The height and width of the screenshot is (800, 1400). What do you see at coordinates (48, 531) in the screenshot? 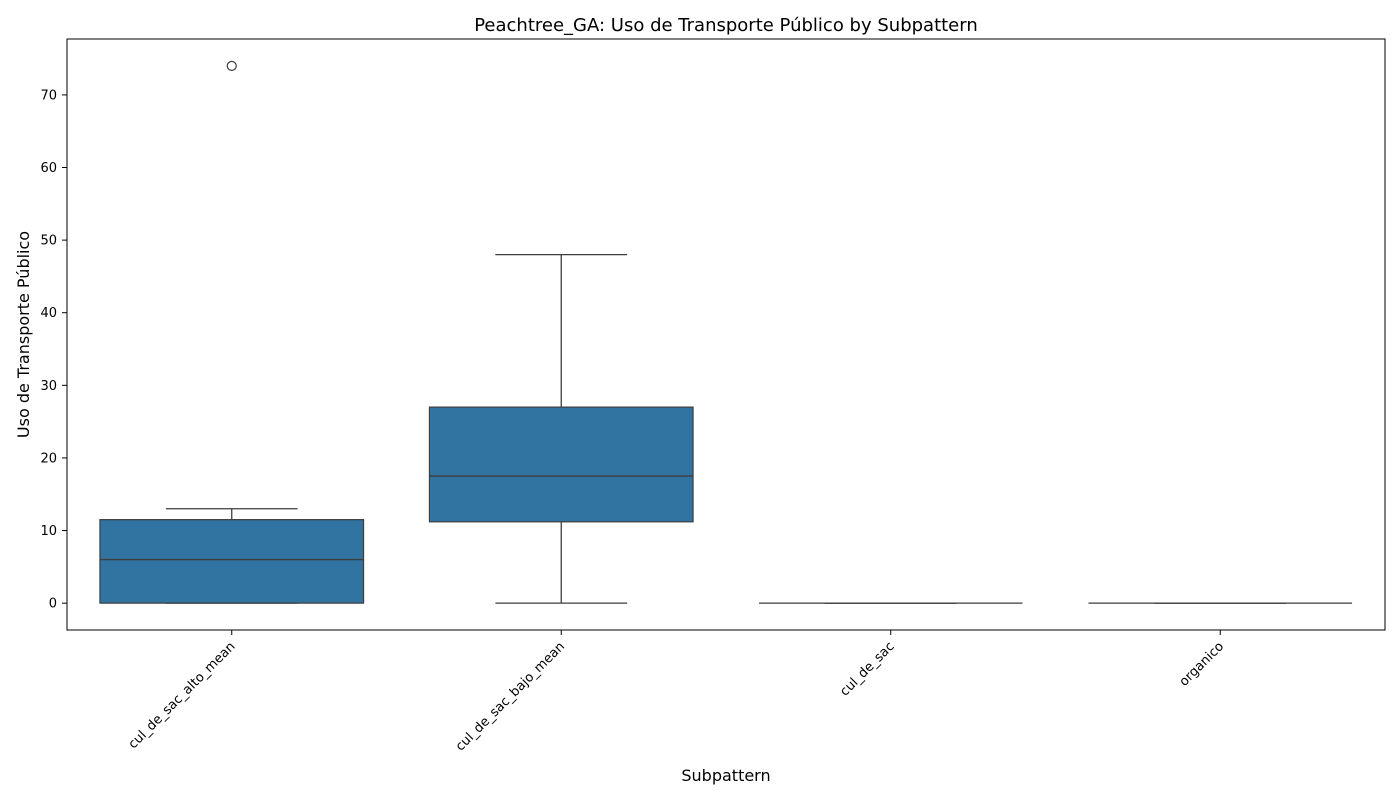
I see `y-tick-label: 10` at bounding box center [48, 531].